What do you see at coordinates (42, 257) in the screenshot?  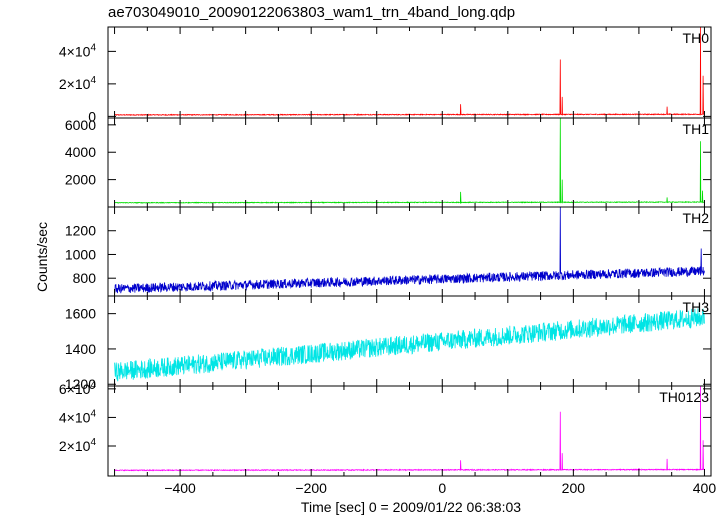 I see `y-axis-label: Counts/sec` at bounding box center [42, 257].